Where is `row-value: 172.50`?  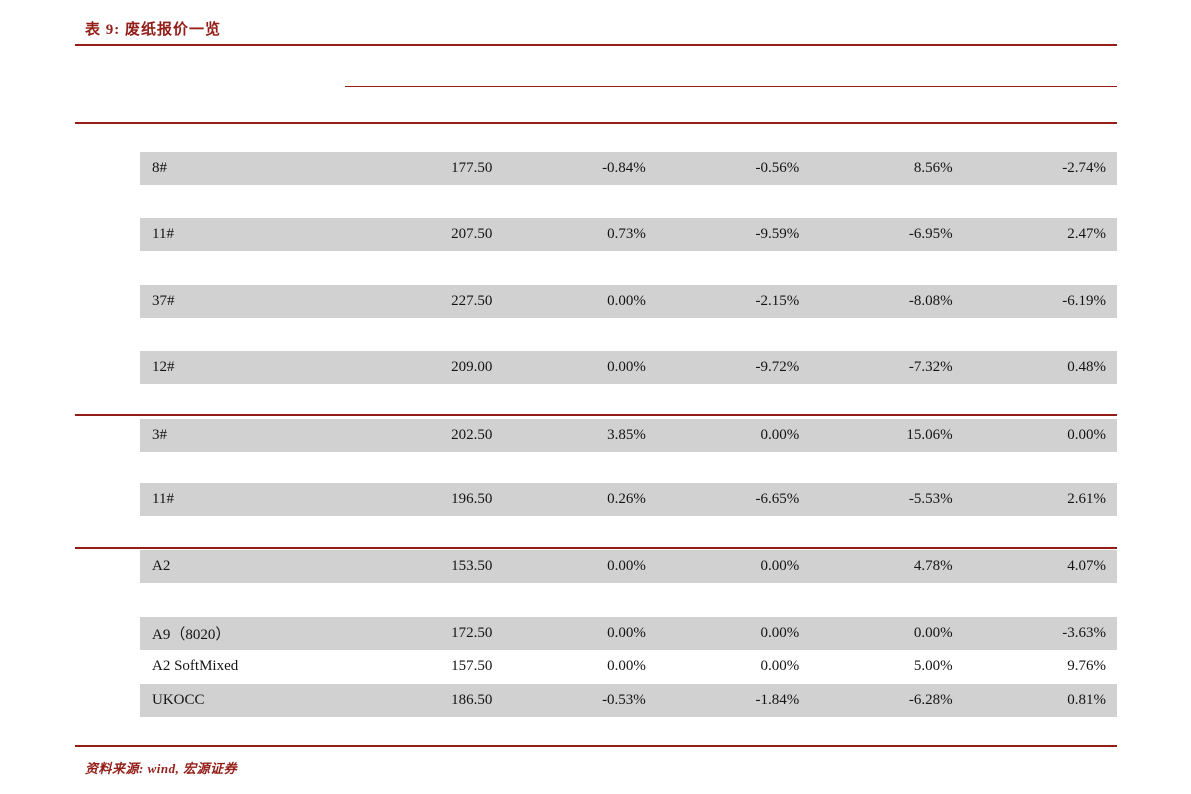 row-value: 172.50 is located at coordinates (472, 633).